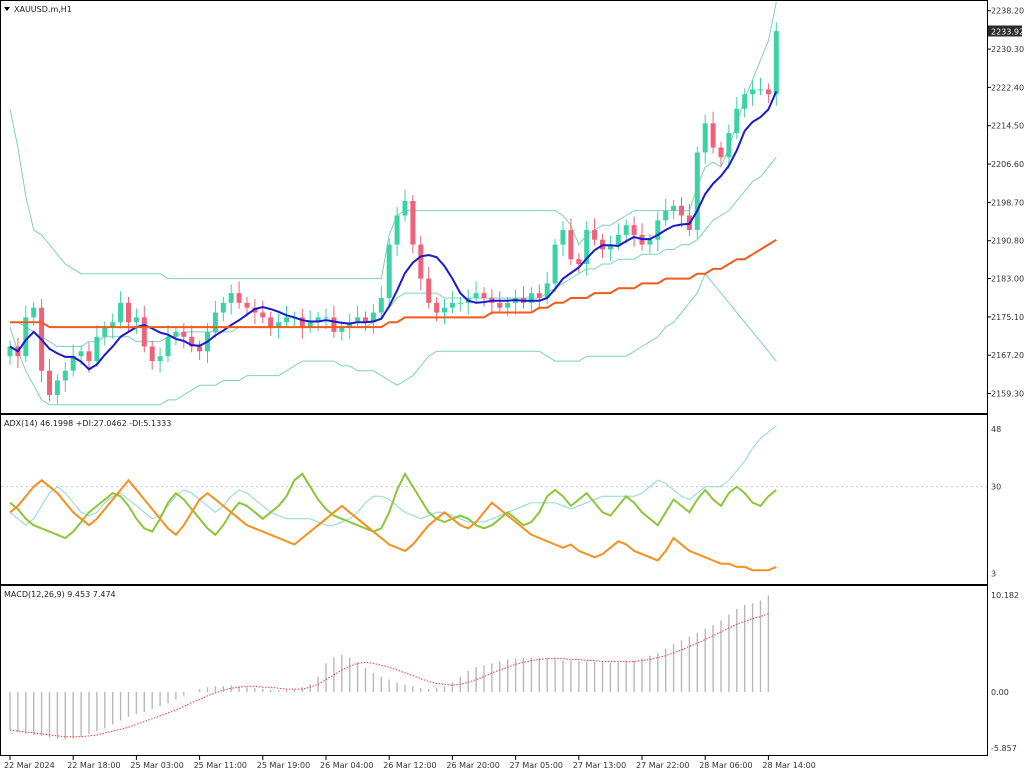  Describe the element at coordinates (29, 765) in the screenshot. I see `time-tick-label: 22 Mar 2024` at that location.